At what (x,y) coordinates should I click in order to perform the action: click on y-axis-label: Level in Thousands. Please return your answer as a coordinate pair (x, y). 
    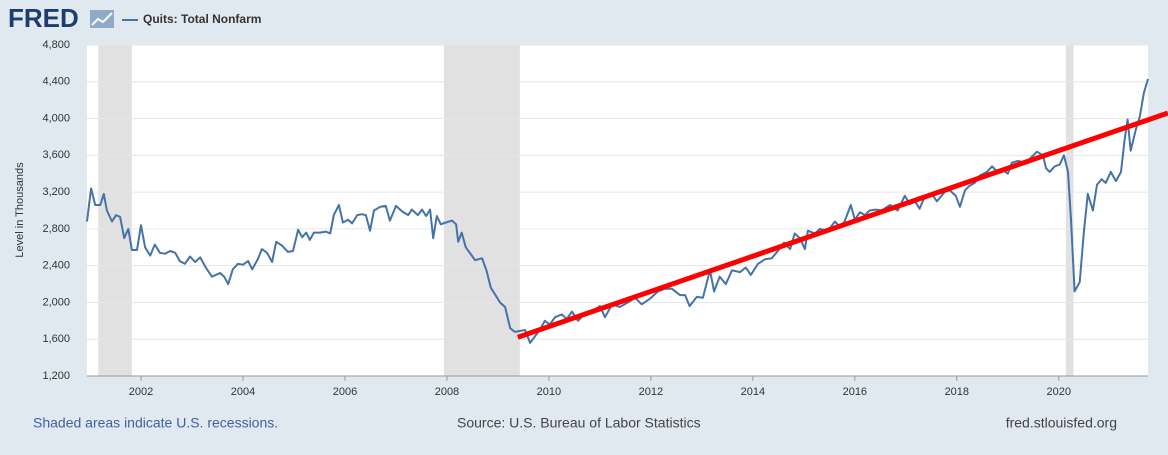
    Looking at the image, I should click on (20, 210).